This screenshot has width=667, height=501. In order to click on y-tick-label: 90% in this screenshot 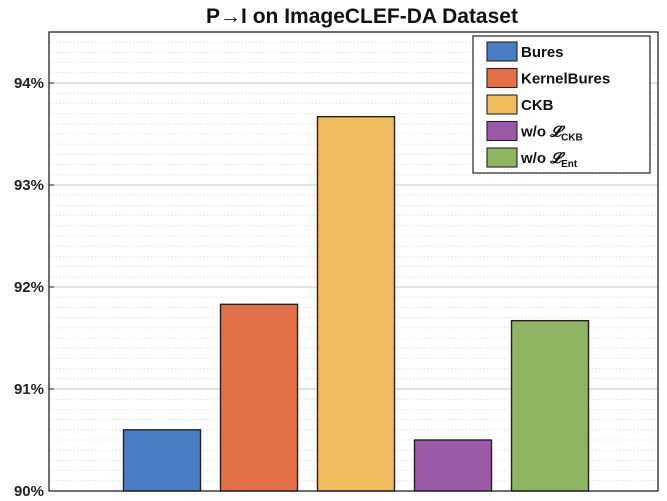, I will do `click(29, 491)`.